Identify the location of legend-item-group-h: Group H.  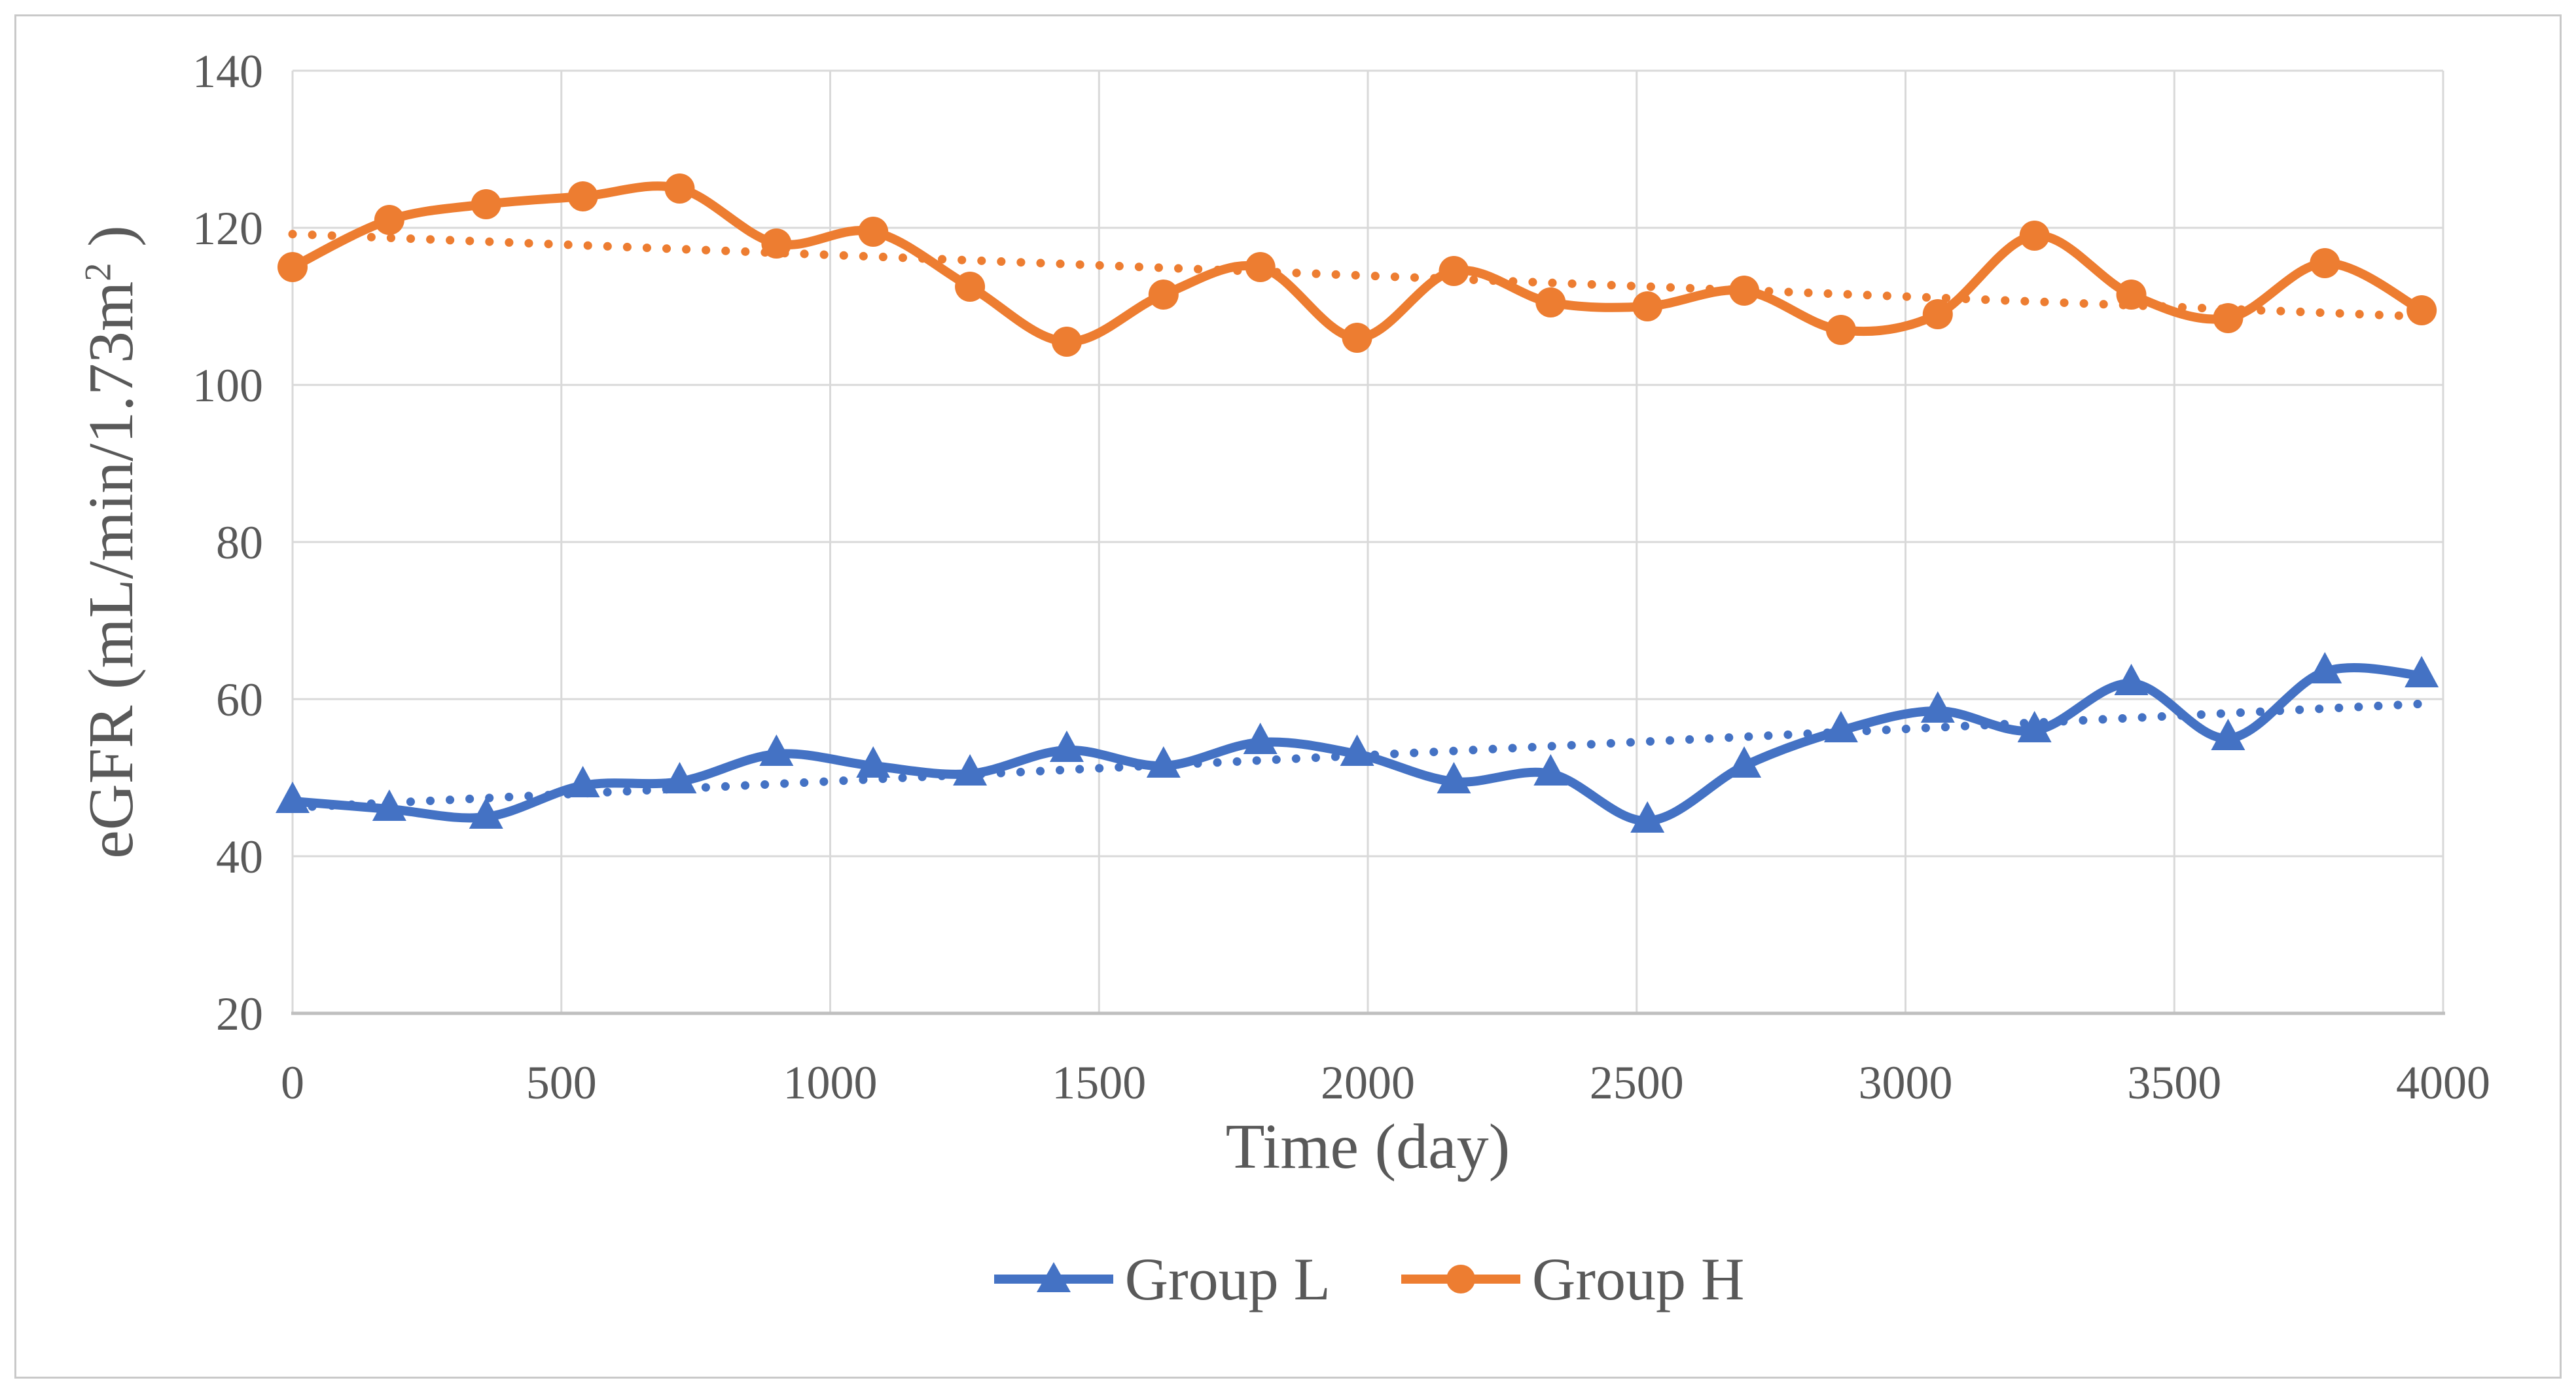
(1572, 1279).